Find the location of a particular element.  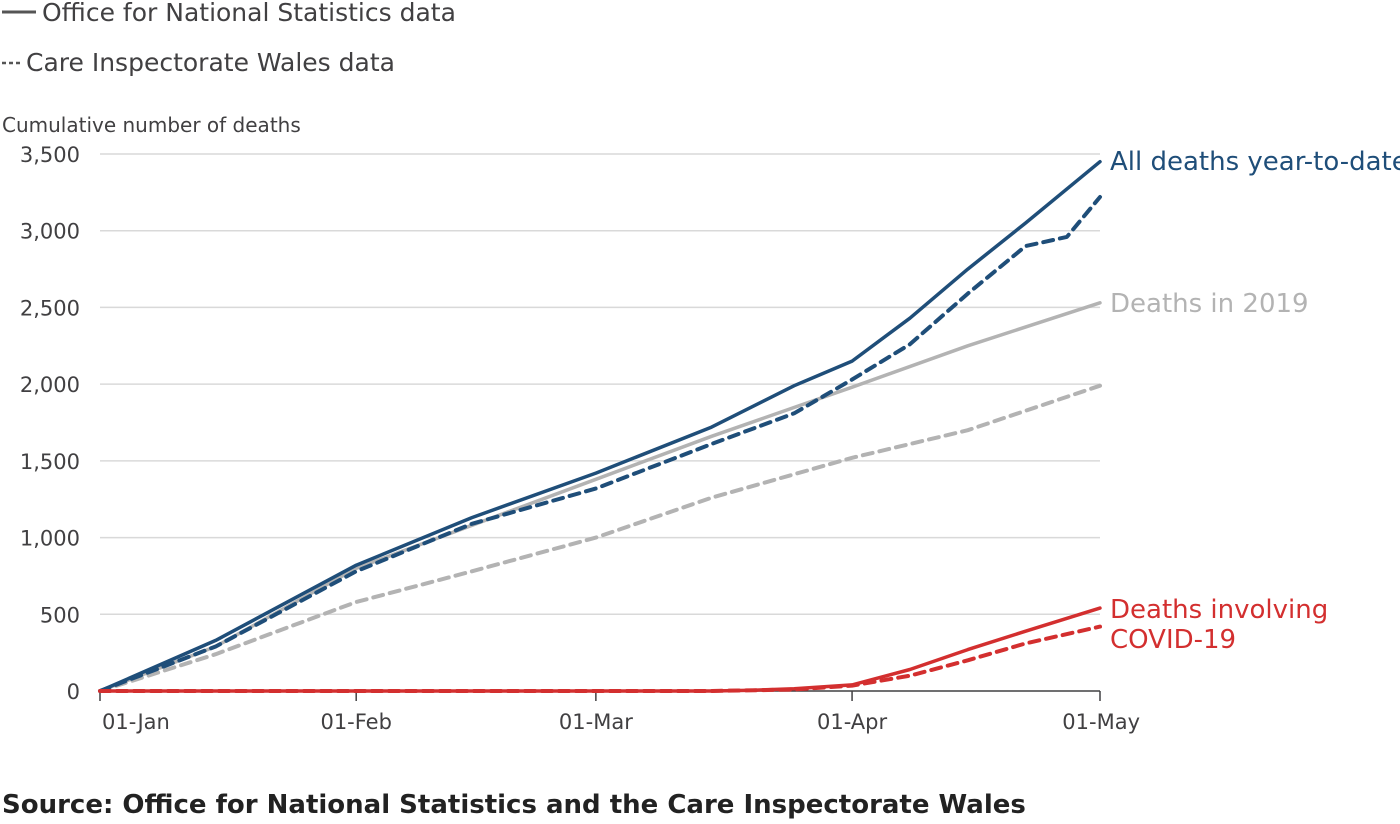

x-tick-label: 01-Mar is located at coordinates (596, 722).